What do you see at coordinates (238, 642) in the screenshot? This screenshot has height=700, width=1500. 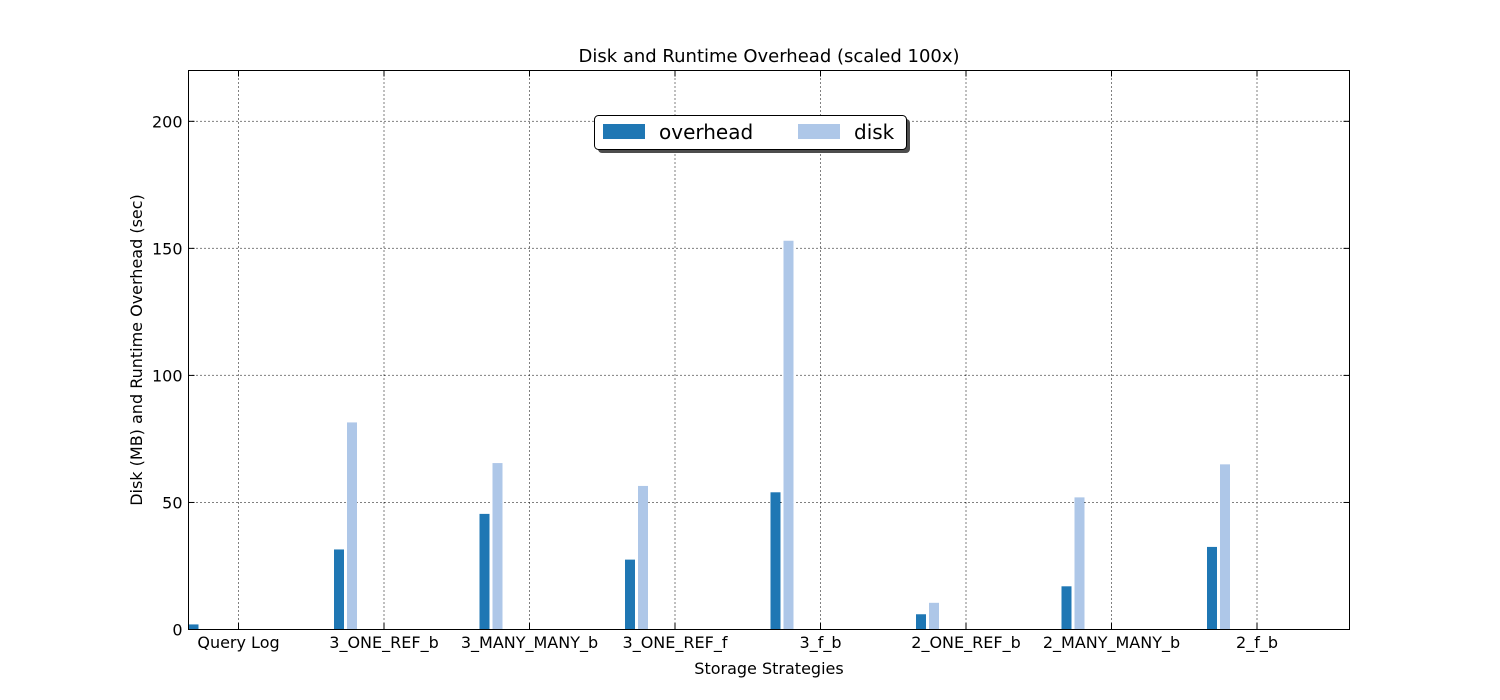 I see `x-tick-label: Query Log` at bounding box center [238, 642].